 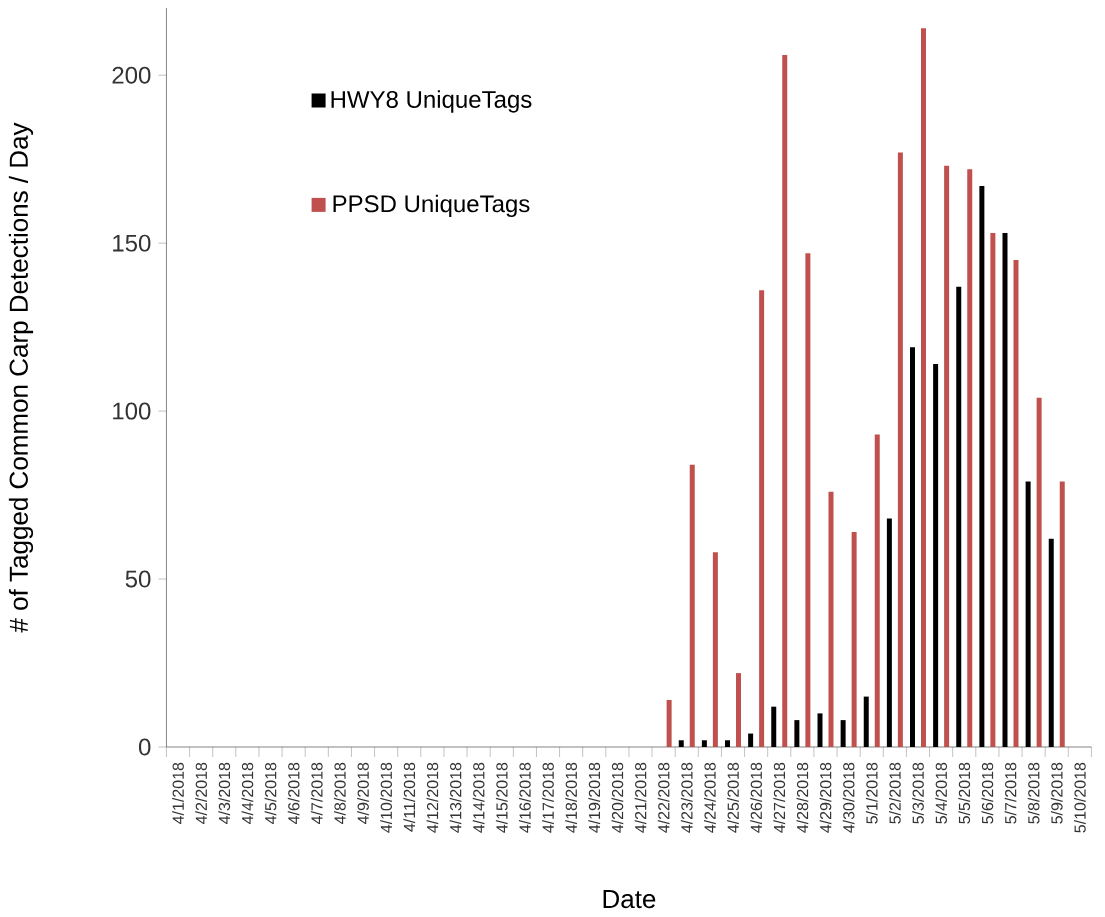 What do you see at coordinates (138, 579) in the screenshot?
I see `y-tick-label: 50` at bounding box center [138, 579].